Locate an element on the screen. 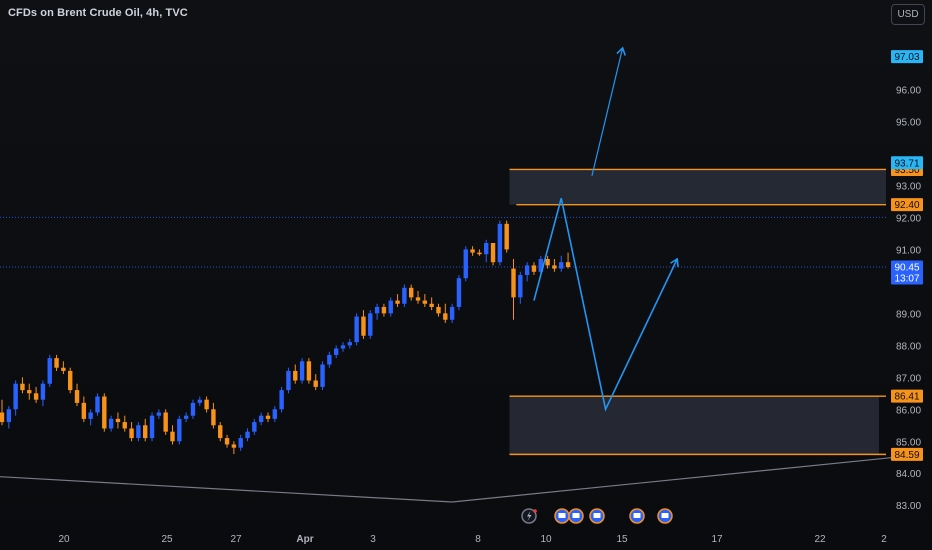 Image resolution: width=932 pixels, height=550 pixels. current-price-text: 90.45 is located at coordinates (906, 267).